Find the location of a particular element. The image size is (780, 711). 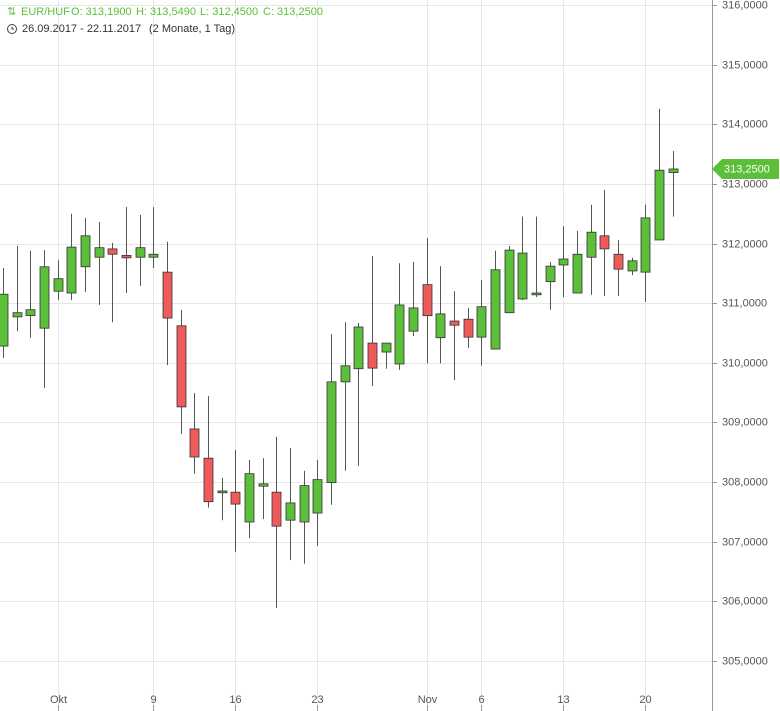

header-icon: ⇅ is located at coordinates (11, 12).